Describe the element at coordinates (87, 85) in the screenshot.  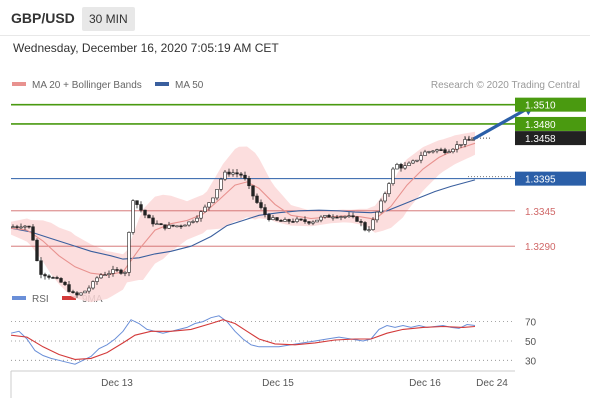
I see `ma20-label: MA 20 + Bollinger Bands` at that location.